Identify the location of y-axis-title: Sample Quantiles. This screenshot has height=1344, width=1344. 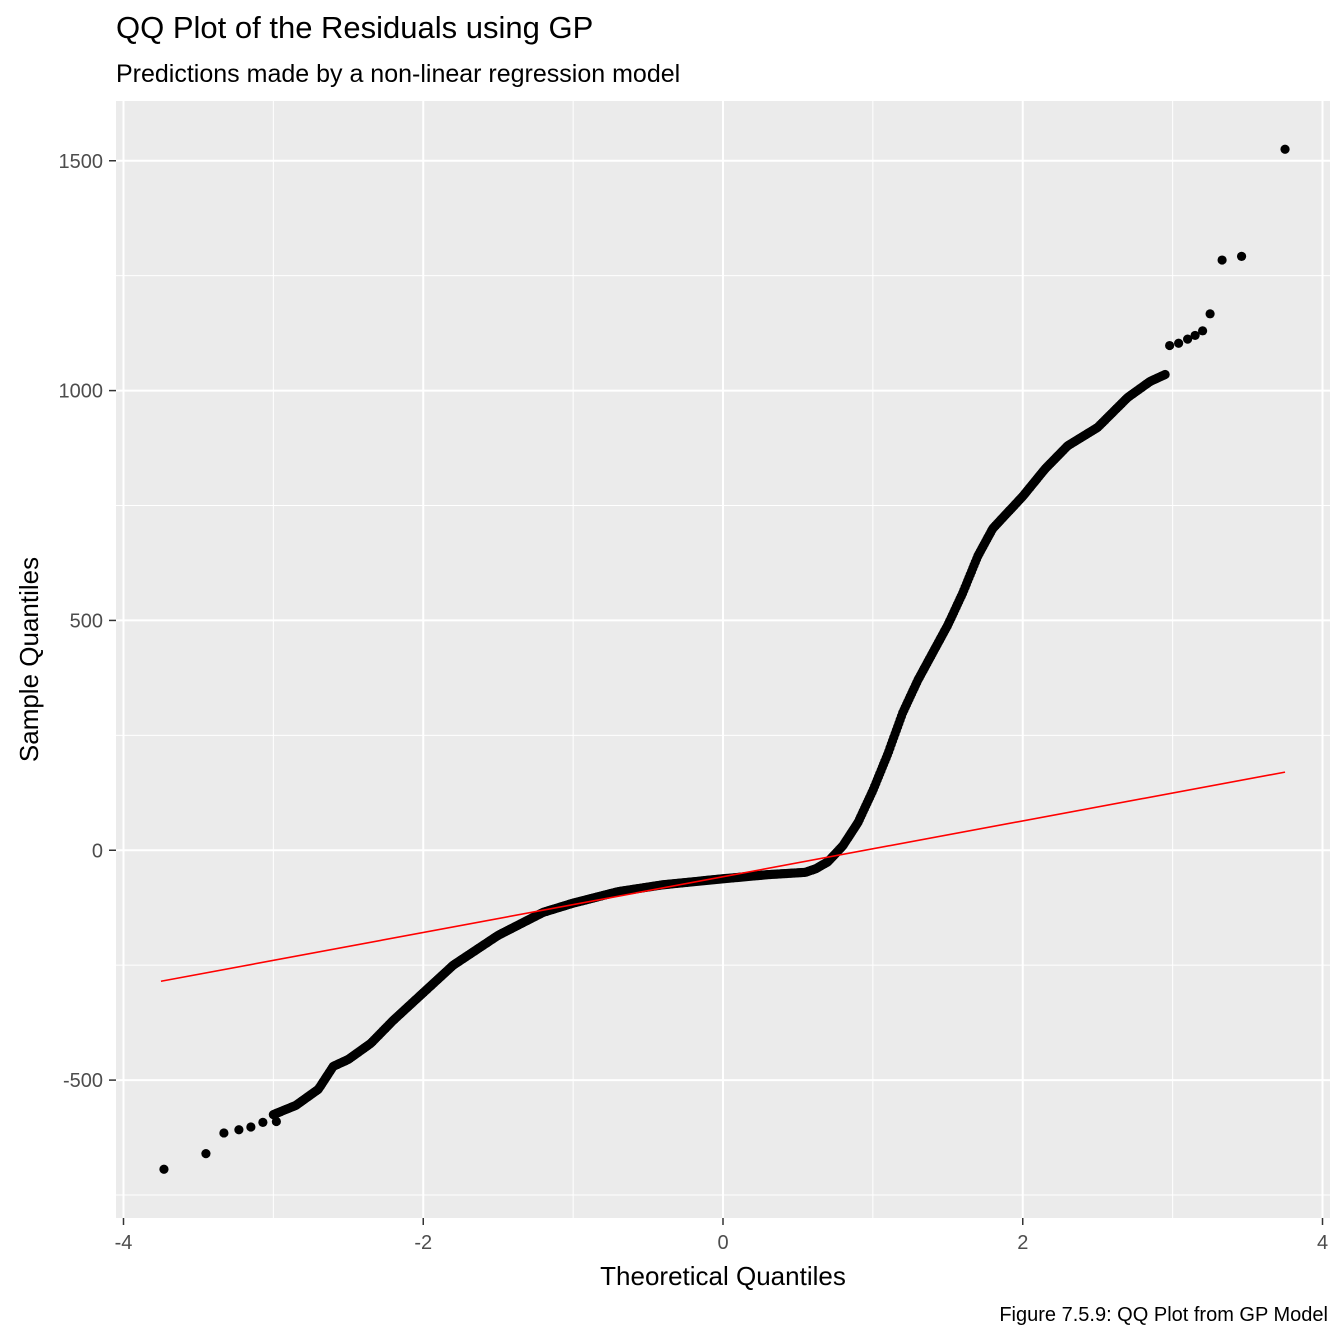
(29, 659).